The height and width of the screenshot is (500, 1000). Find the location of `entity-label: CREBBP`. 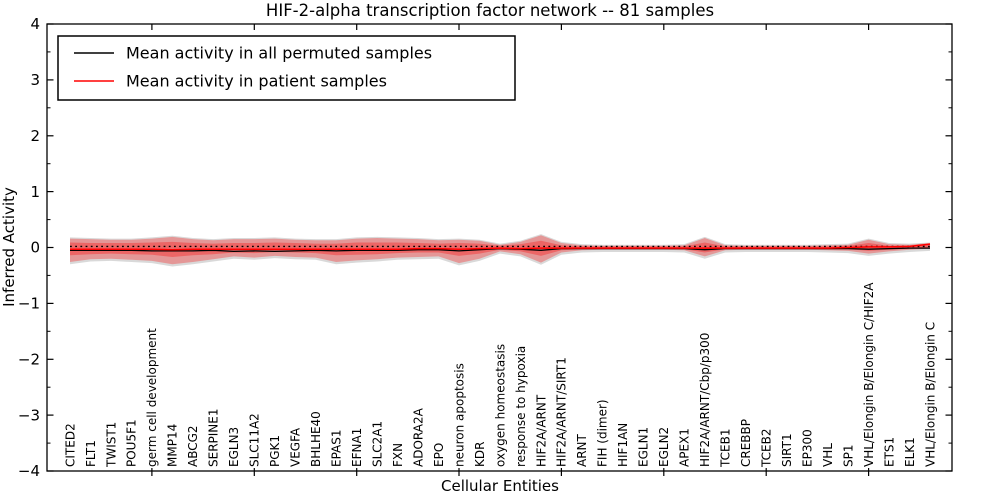

entity-label: CREBBP is located at coordinates (746, 443).